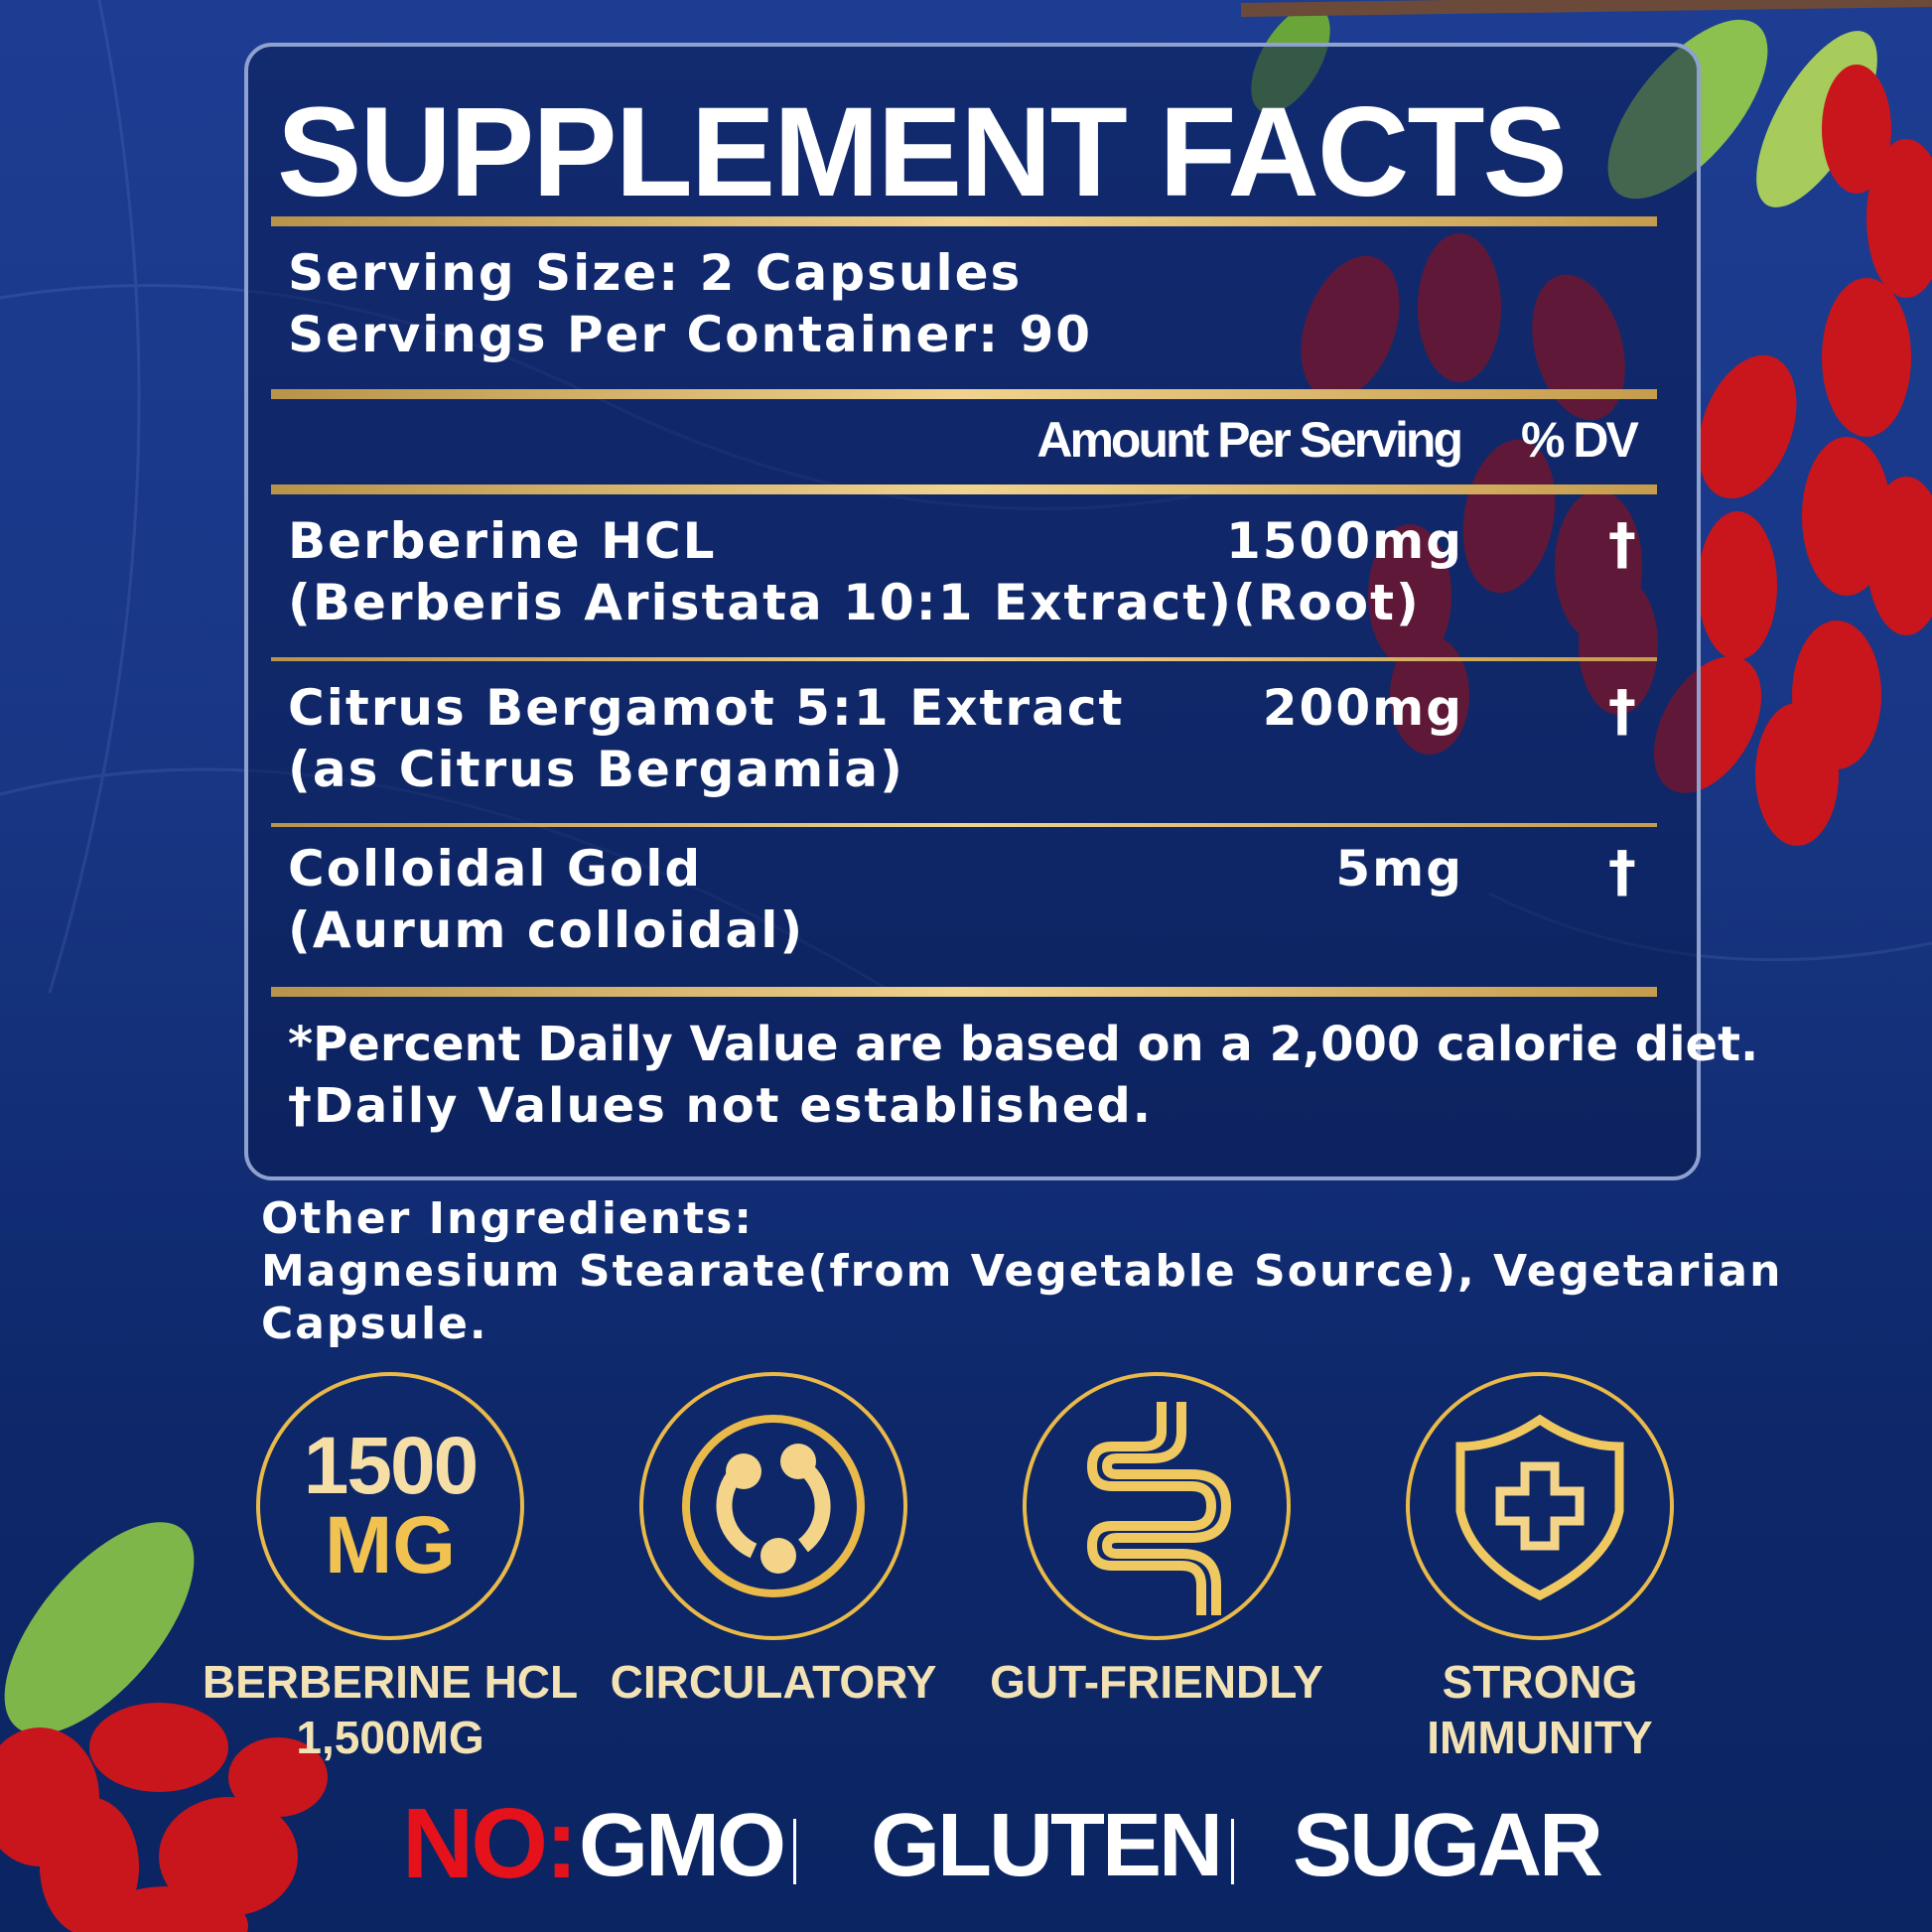 This screenshot has height=1932, width=1932. I want to click on ingredient-name: Citrus Bergamot 5:1 Extract, so click(707, 708).